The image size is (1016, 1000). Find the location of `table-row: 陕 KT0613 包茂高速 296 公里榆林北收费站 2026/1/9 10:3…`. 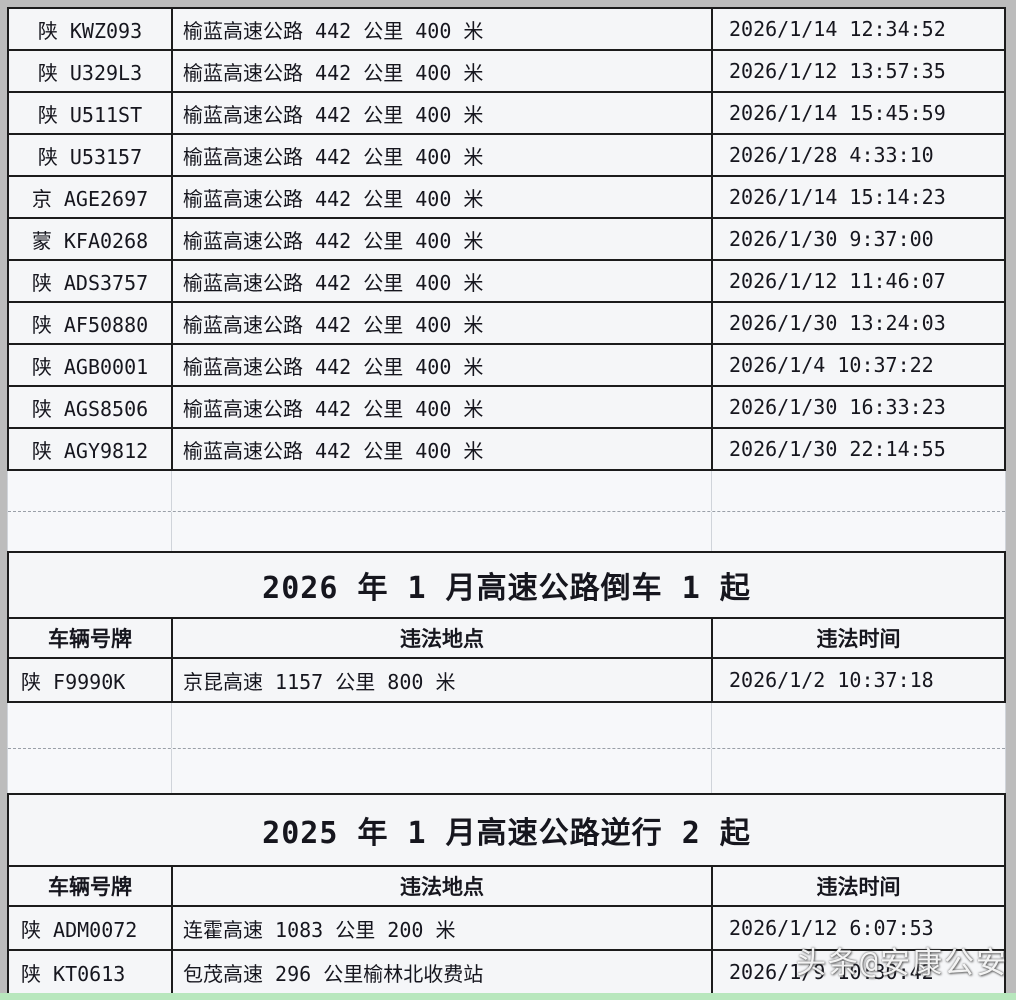

table-row: 陕 KT0613 包茂高速 296 公里榆林北收费站 2026/1/9 10:3… is located at coordinates (506, 972).